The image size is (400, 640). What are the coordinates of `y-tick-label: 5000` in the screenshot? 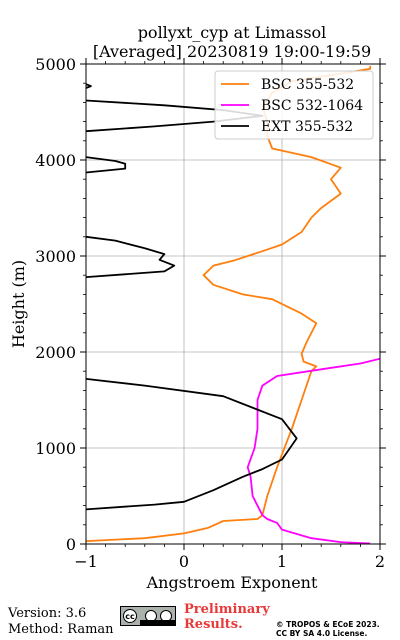 It's located at (55, 64).